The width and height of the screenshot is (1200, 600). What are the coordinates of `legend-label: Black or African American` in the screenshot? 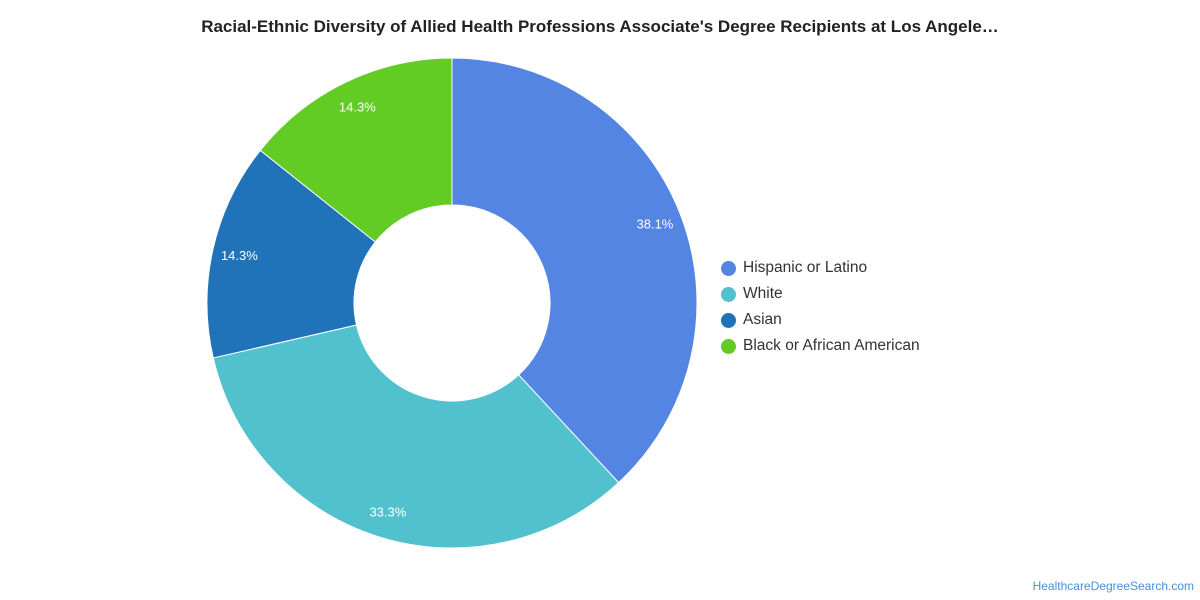 It's located at (831, 345).